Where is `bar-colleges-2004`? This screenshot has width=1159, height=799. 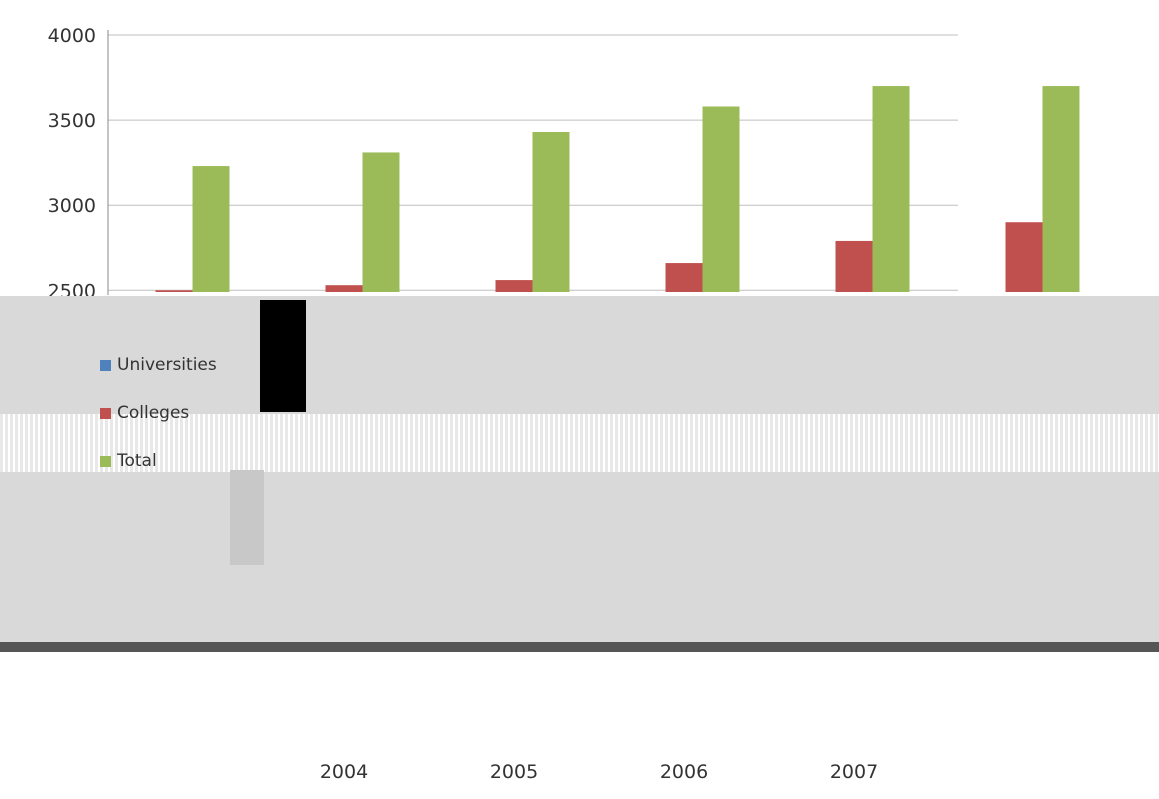
bar-colleges-2004 is located at coordinates (344, 288).